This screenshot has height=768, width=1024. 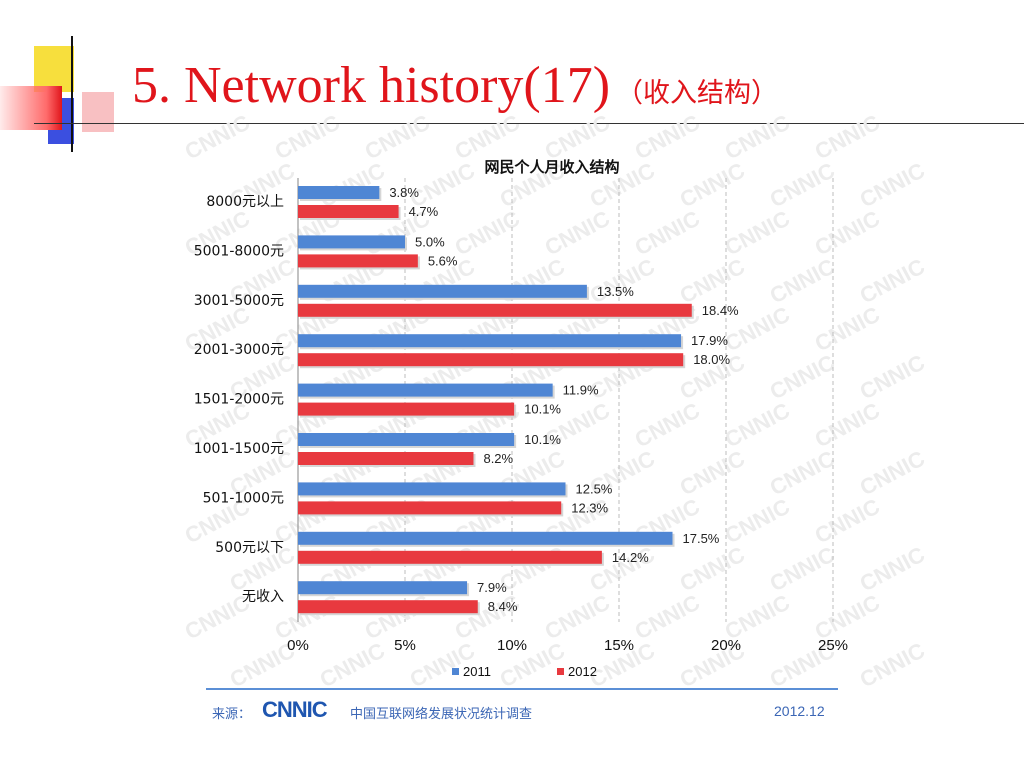 What do you see at coordinates (295, 709) in the screenshot?
I see `cnnic-logo: CNNIC` at bounding box center [295, 709].